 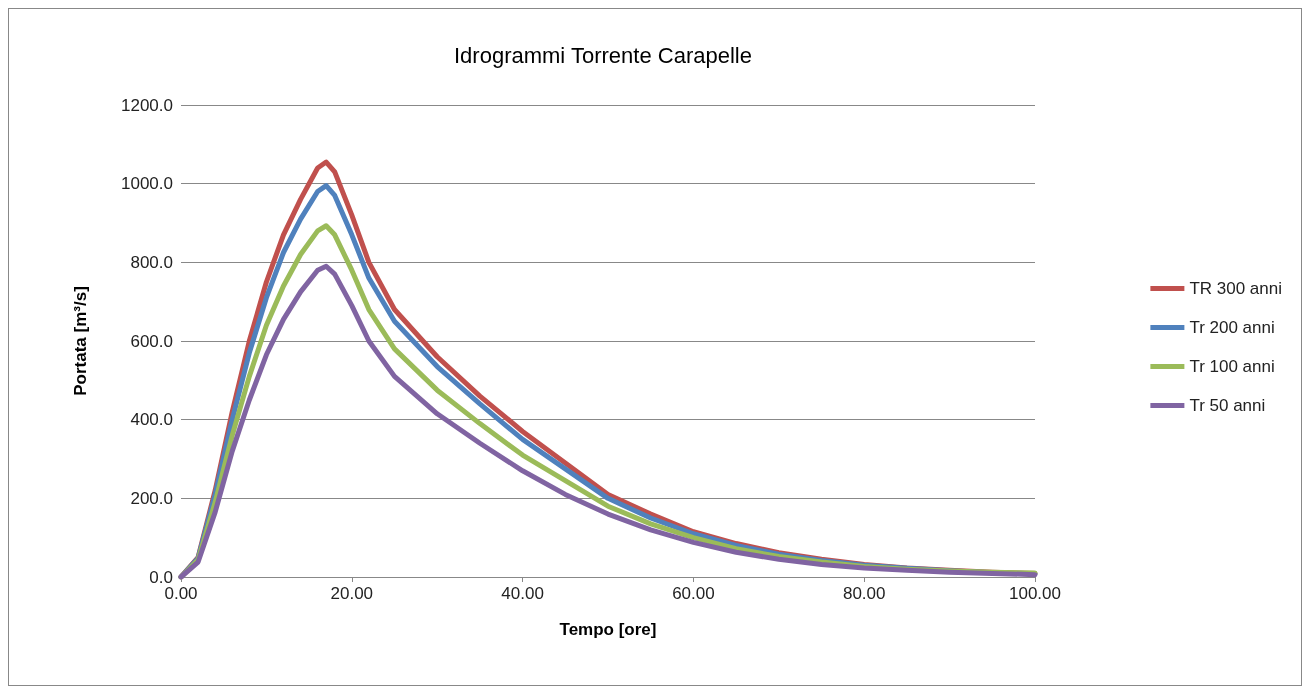 What do you see at coordinates (161, 577) in the screenshot?
I see `y-tick-label: 0.0` at bounding box center [161, 577].